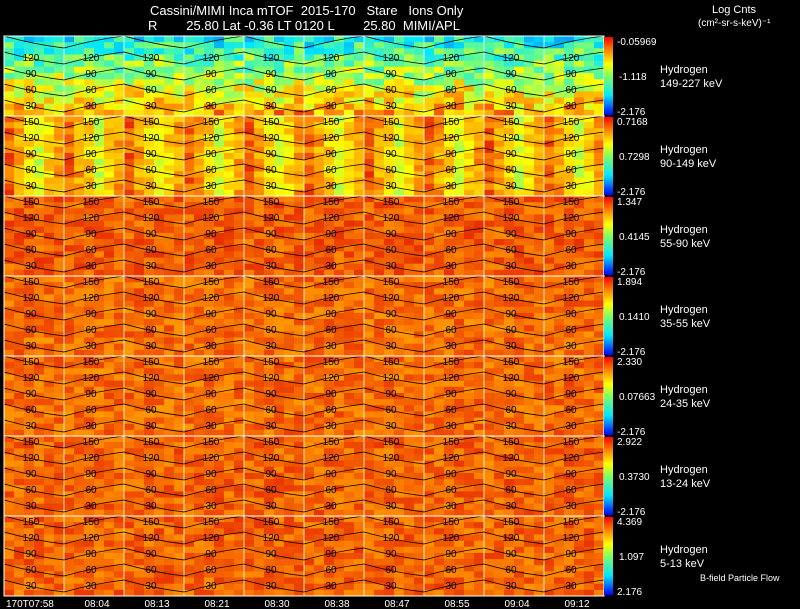 This screenshot has width=800, height=609. Describe the element at coordinates (734, 10) in the screenshot. I see `colorbar-title: Log Cnts` at that location.